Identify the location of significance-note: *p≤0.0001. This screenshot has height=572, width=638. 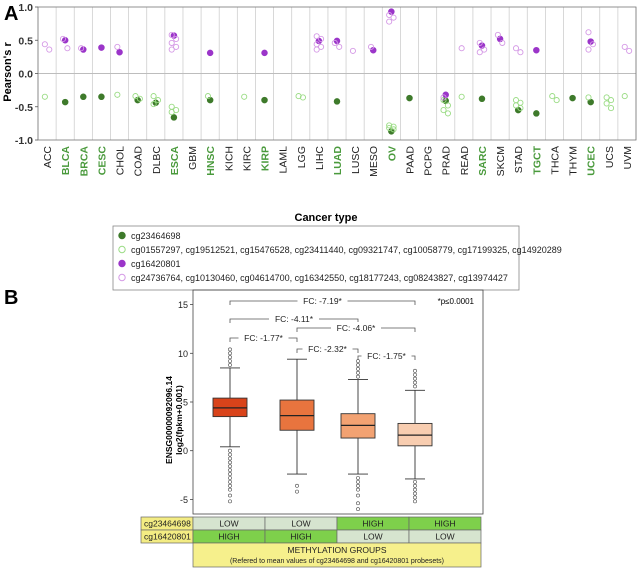
(456, 301).